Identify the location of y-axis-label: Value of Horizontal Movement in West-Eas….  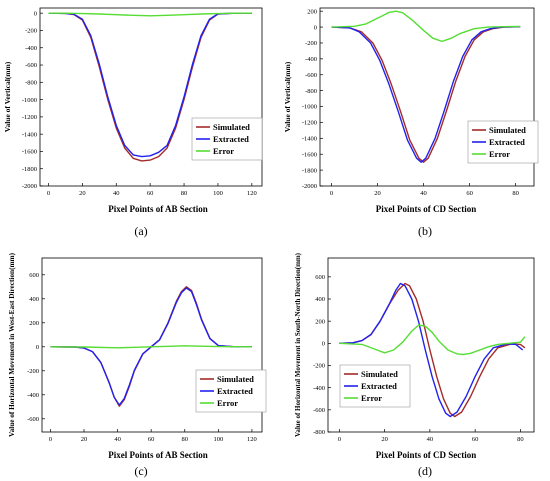
(11, 345).